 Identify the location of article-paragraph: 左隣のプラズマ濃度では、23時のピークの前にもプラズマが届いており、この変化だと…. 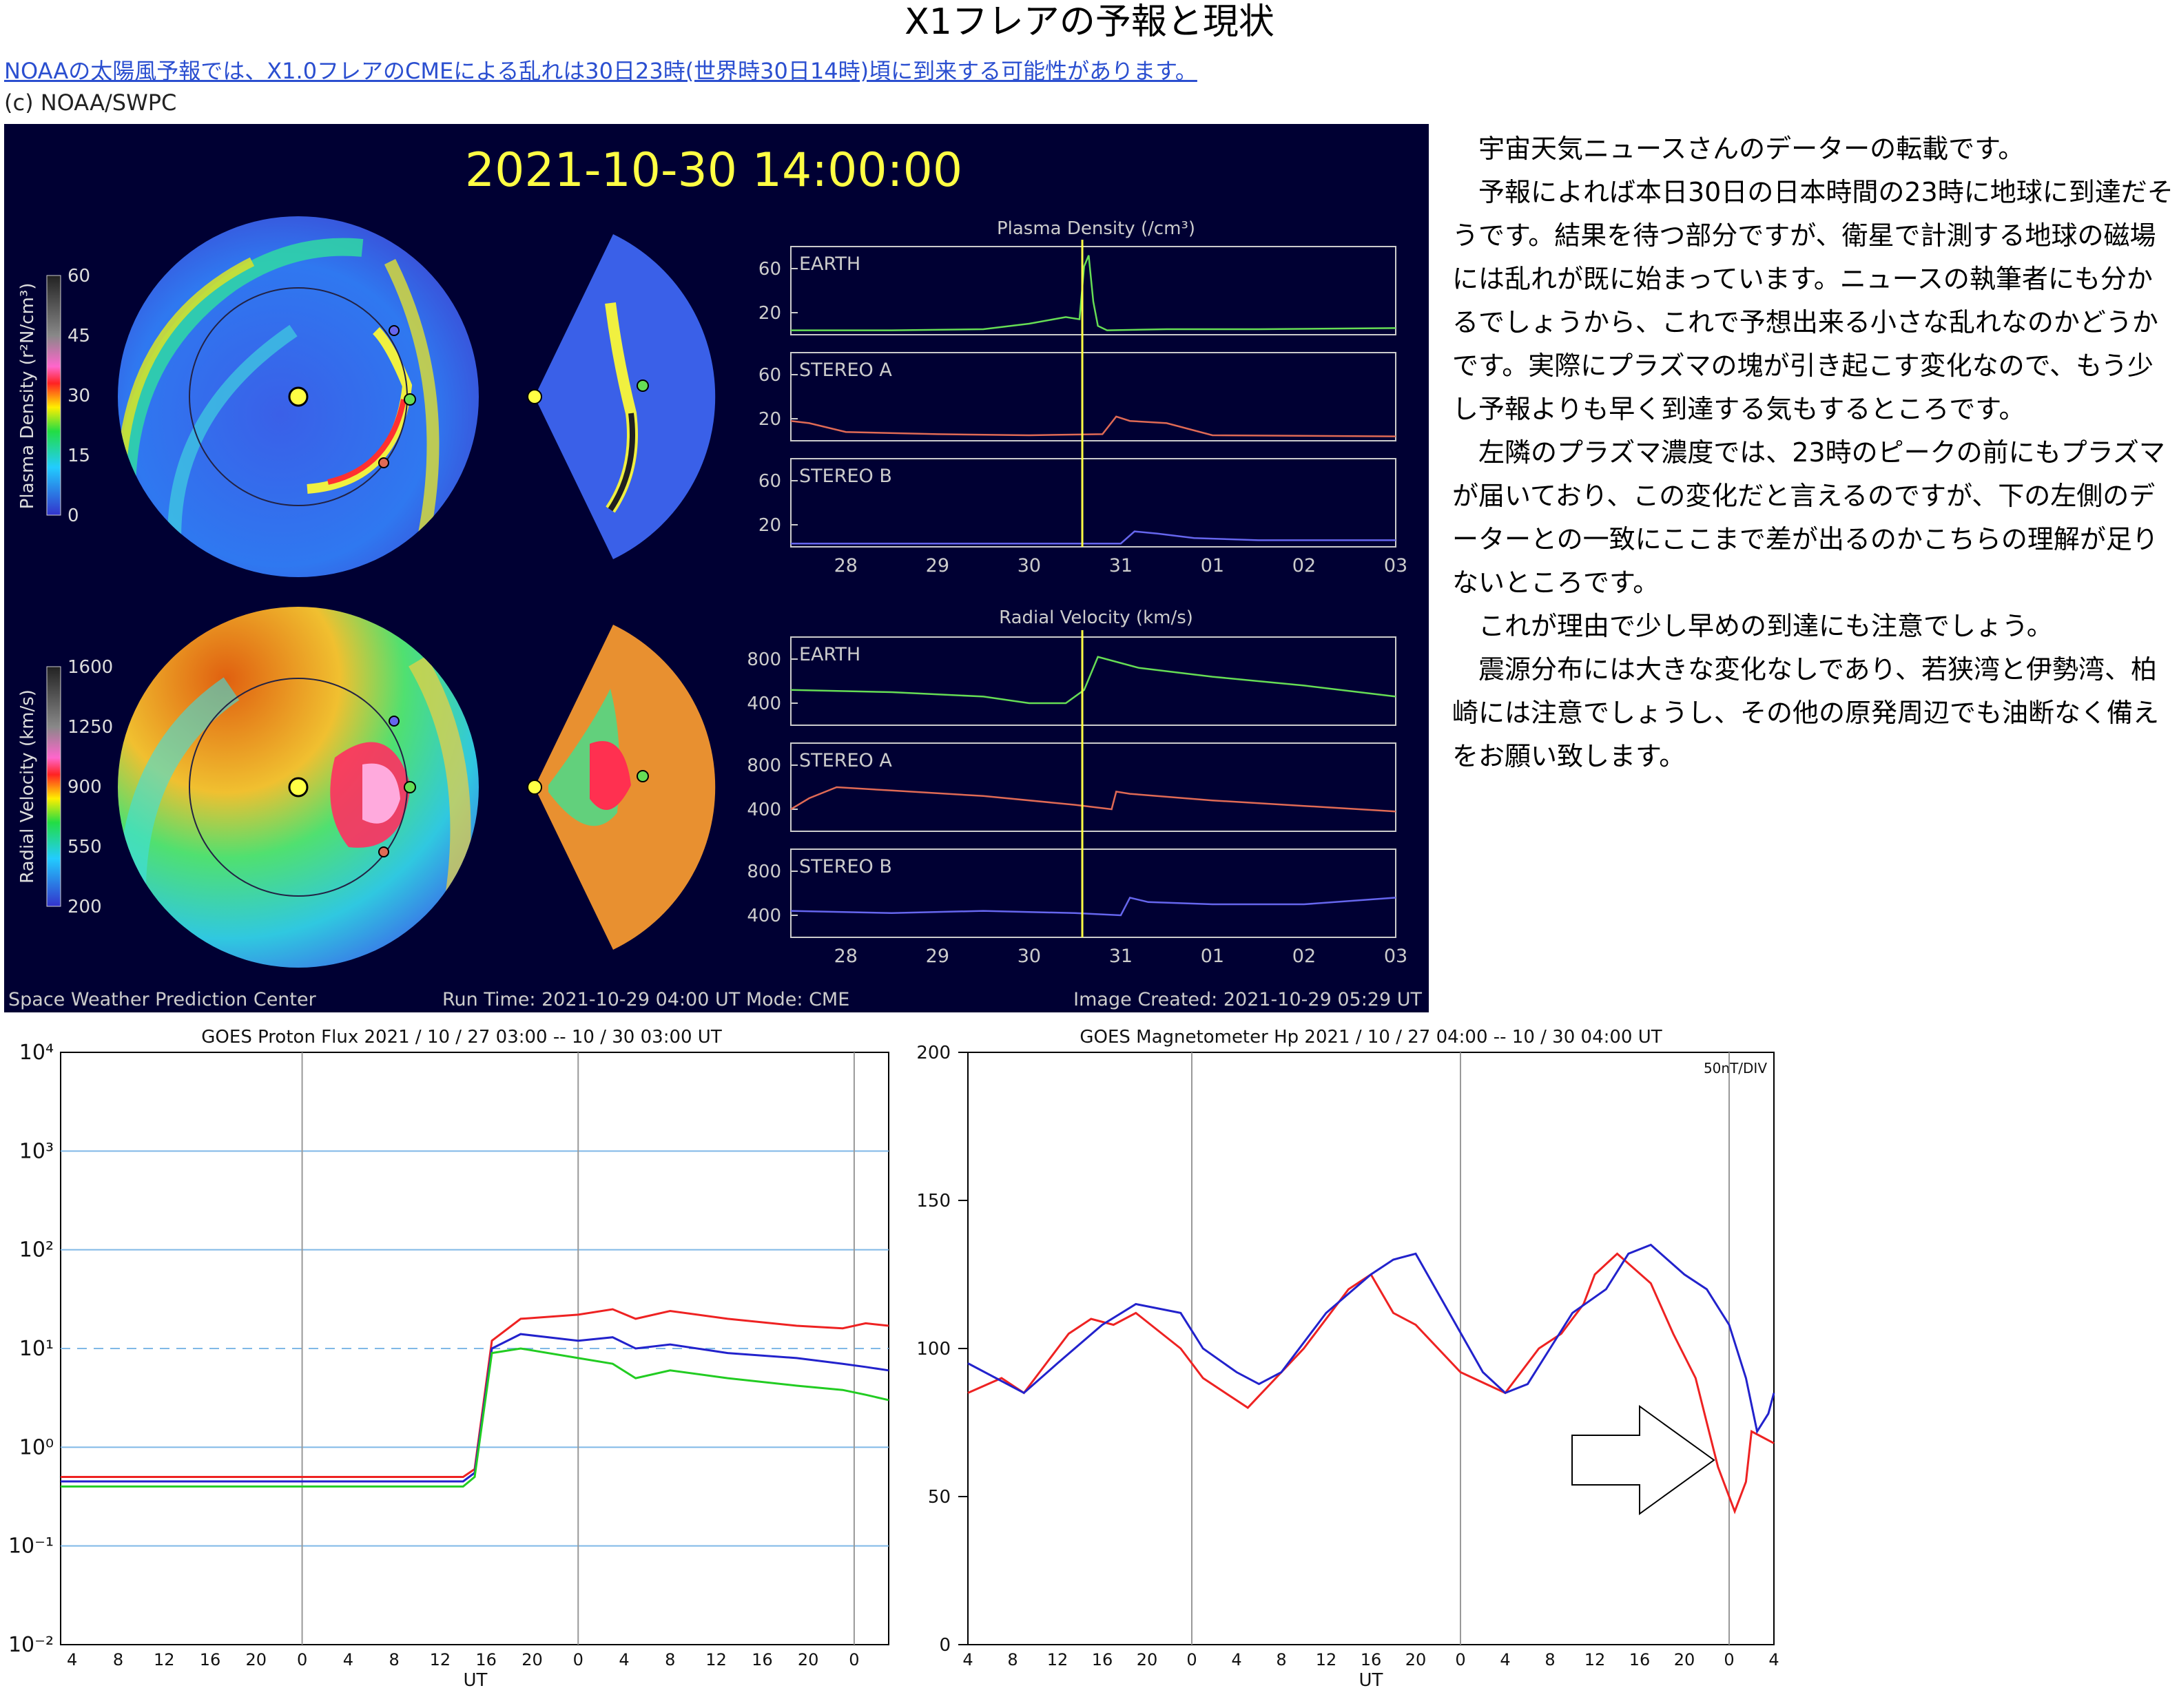
(1808, 517).